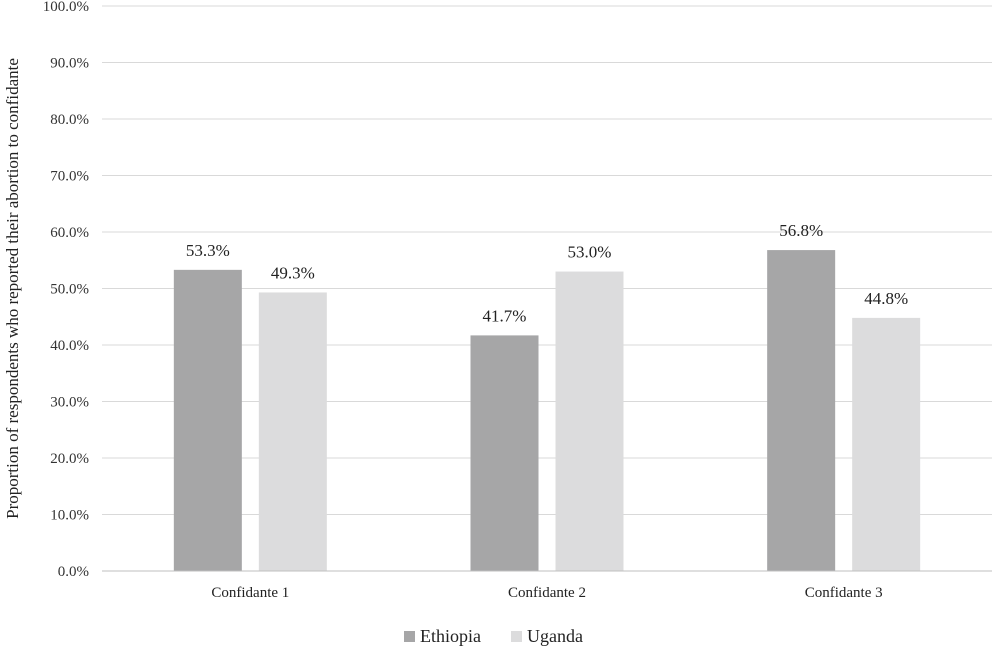  What do you see at coordinates (69, 120) in the screenshot?
I see `y-tick-label: 80.0%` at bounding box center [69, 120].